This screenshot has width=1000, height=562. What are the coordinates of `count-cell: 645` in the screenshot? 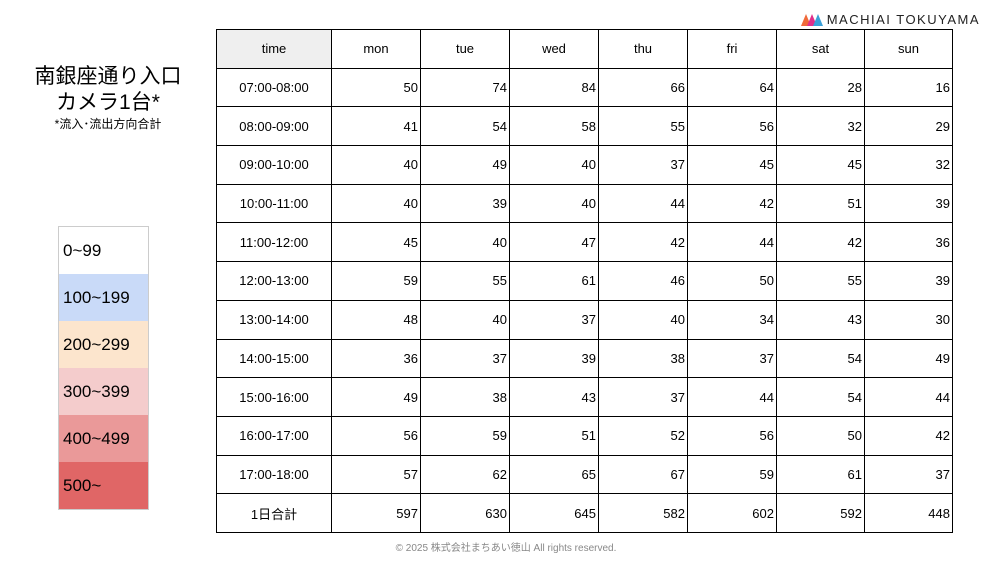 It's located at (554, 513).